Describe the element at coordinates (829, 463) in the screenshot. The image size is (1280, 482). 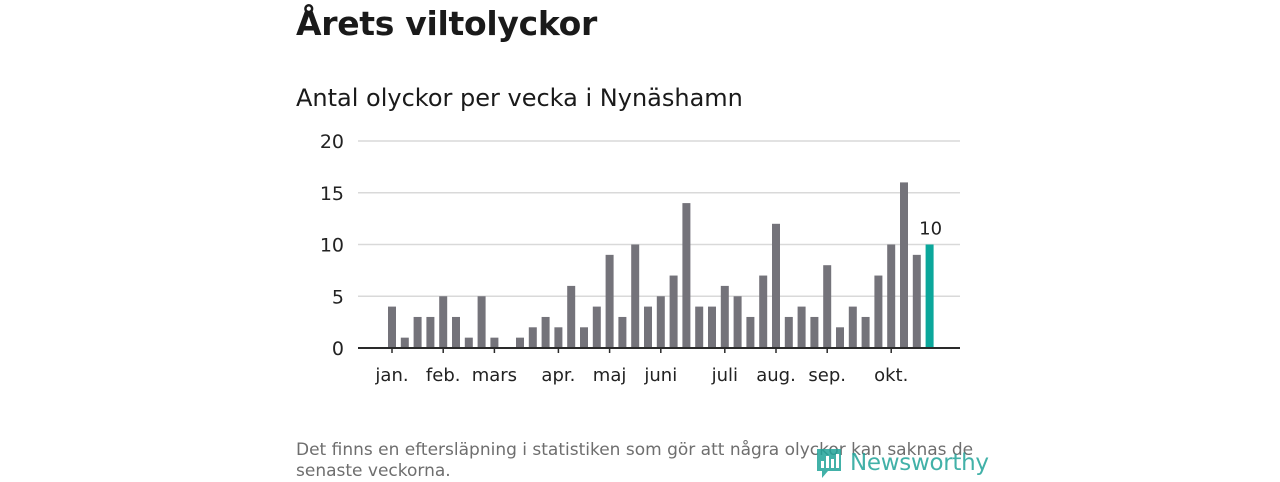
I see `newsworthy-logo-icon` at that location.